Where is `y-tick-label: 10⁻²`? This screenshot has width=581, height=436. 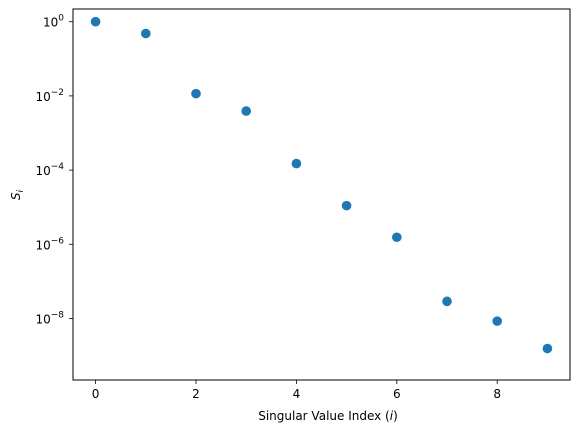
y-tick-label: 10⁻² is located at coordinates (49, 96).